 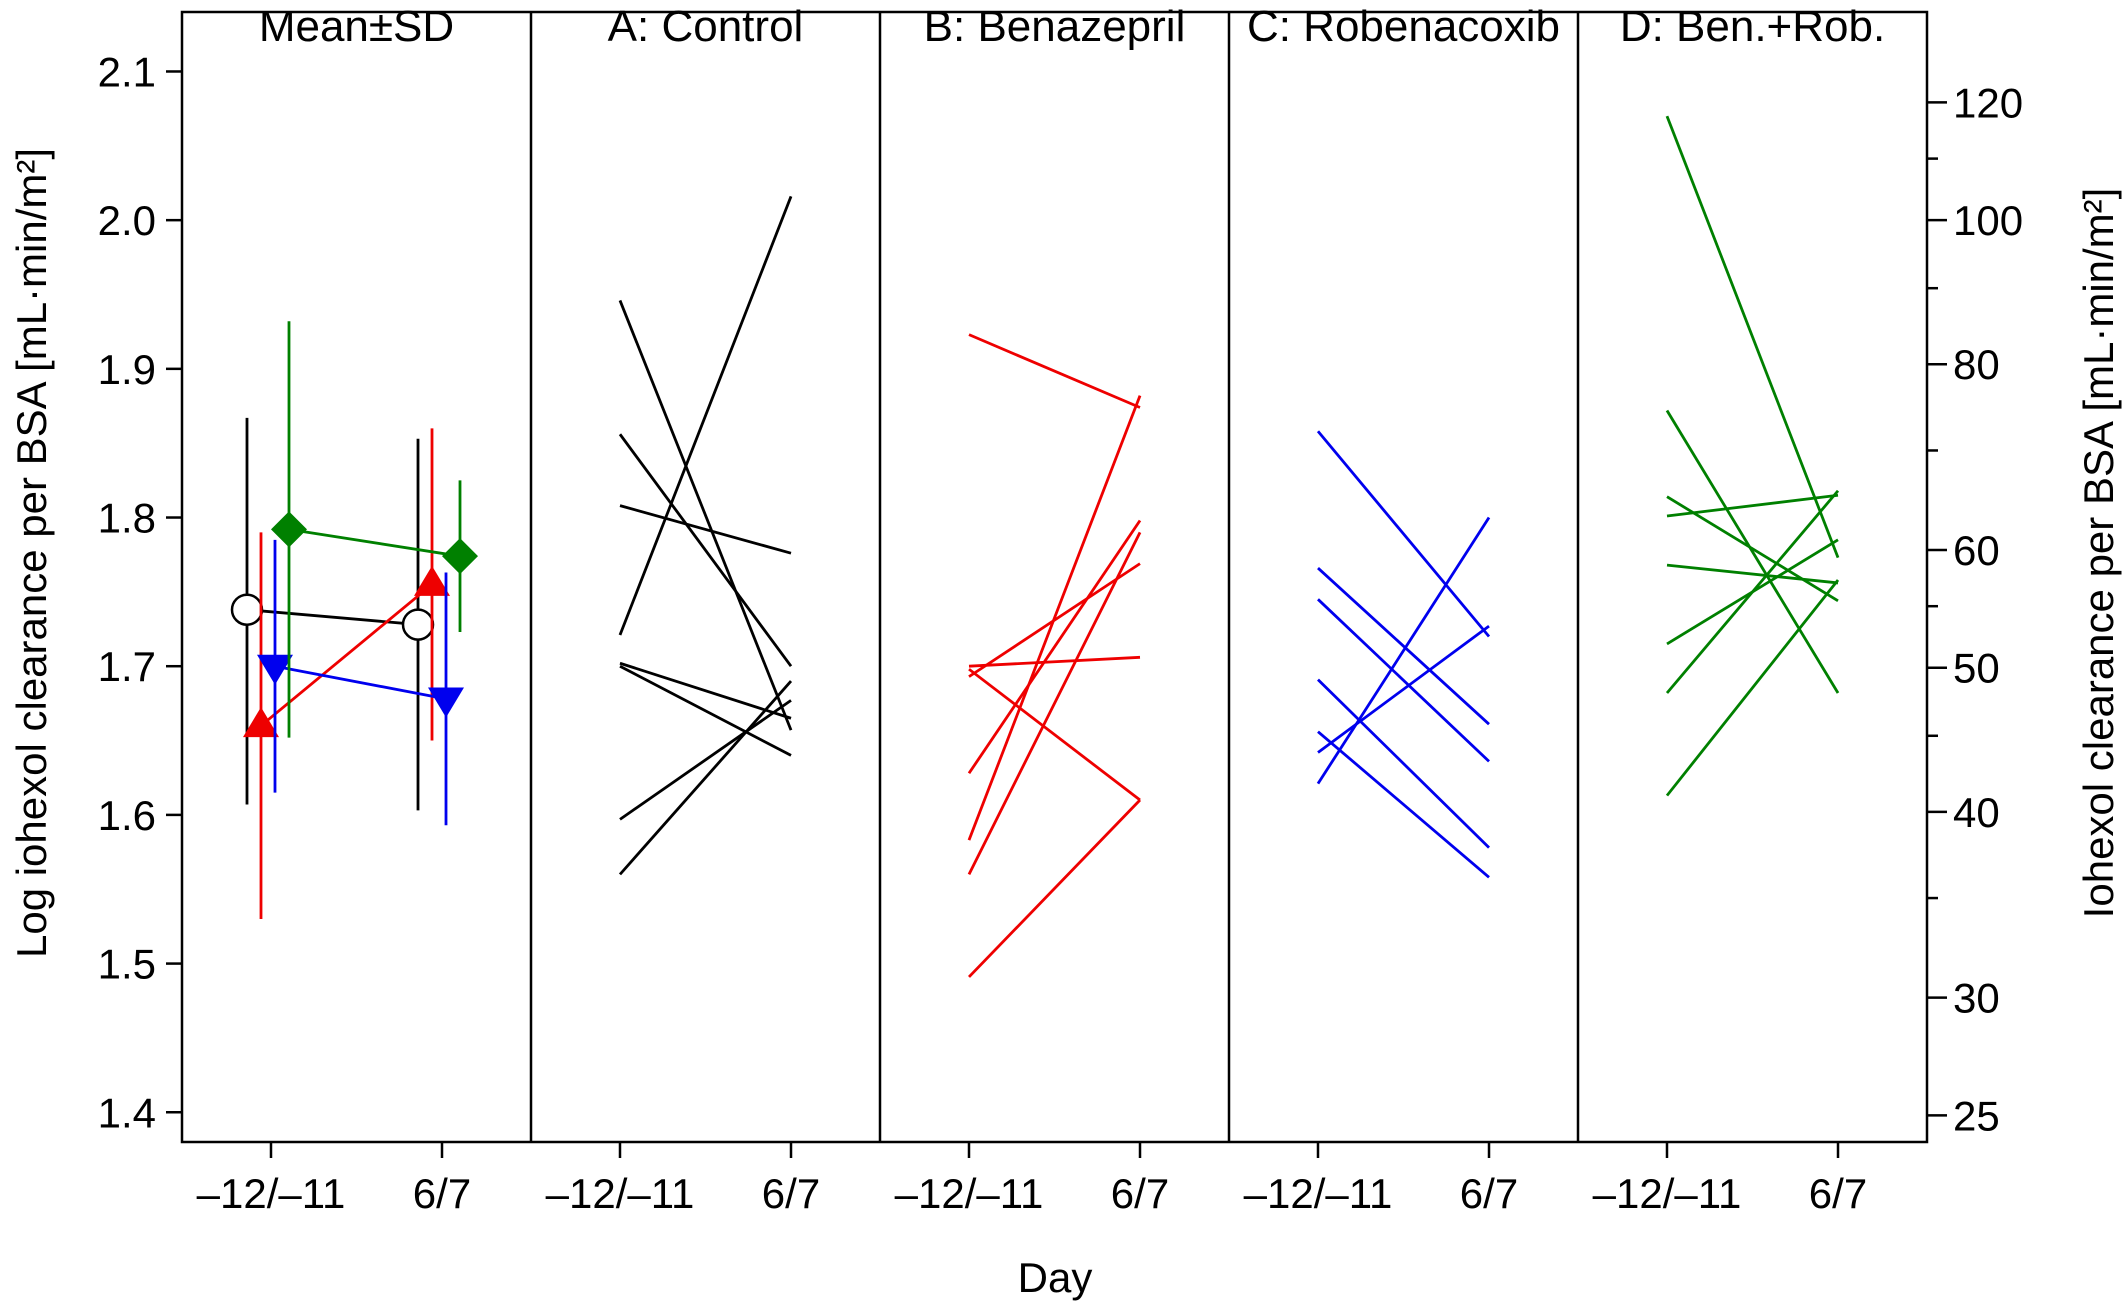 I want to click on mean-series-C, so click(x=360, y=682).